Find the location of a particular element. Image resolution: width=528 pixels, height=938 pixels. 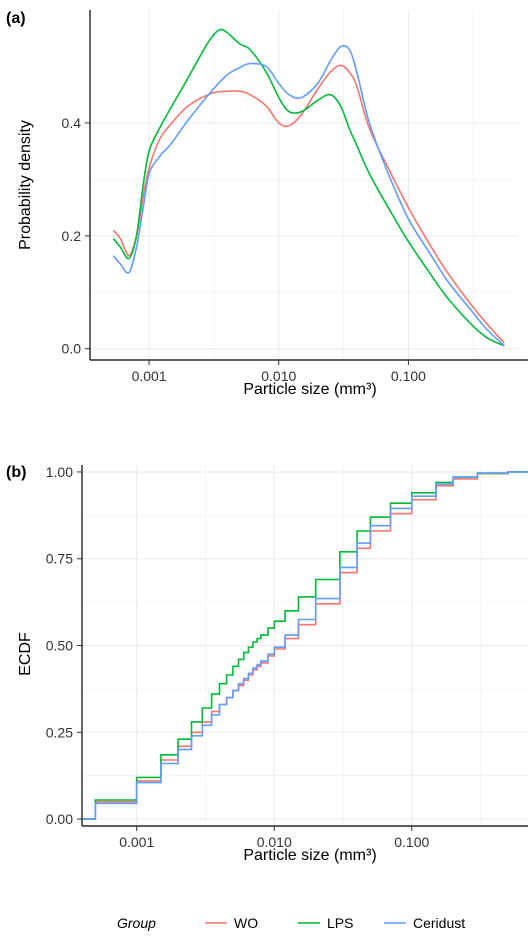

legend: Group WO LPS Ceridust is located at coordinates (291, 923).